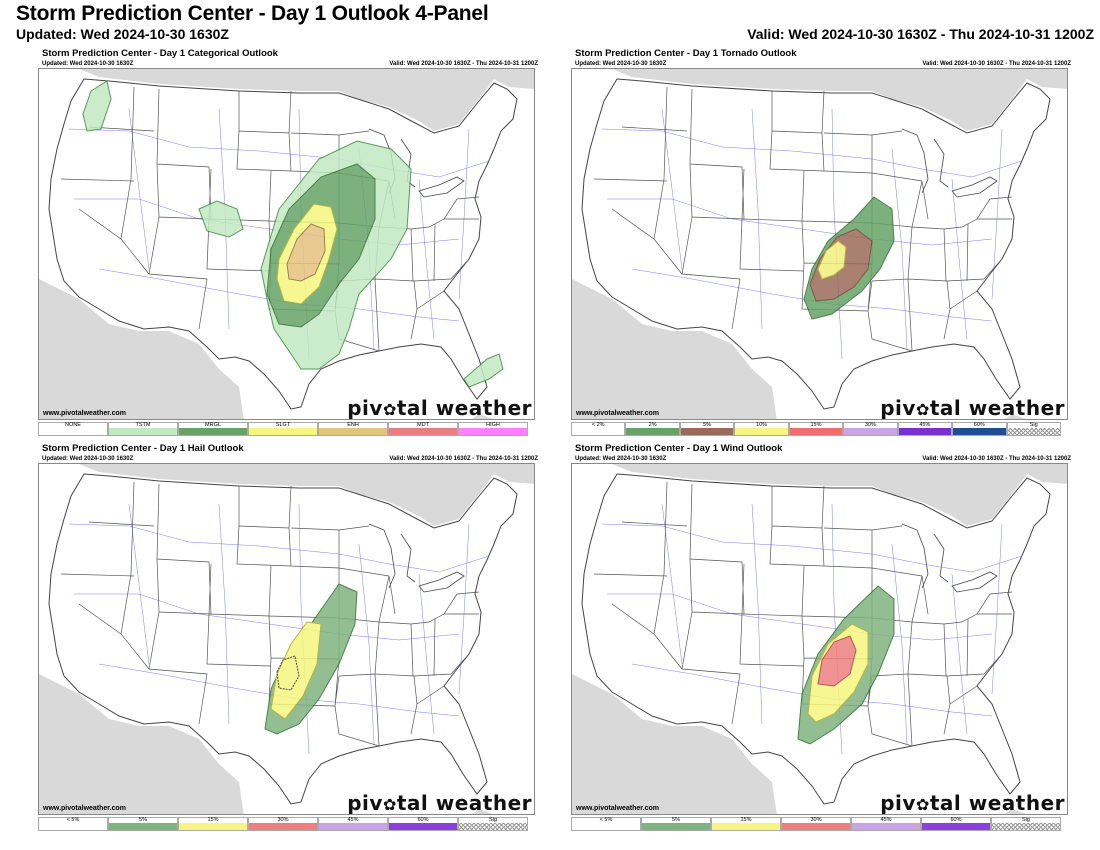 This screenshot has height=850, width=1100. I want to click on legend-label: TSTM, so click(143, 425).